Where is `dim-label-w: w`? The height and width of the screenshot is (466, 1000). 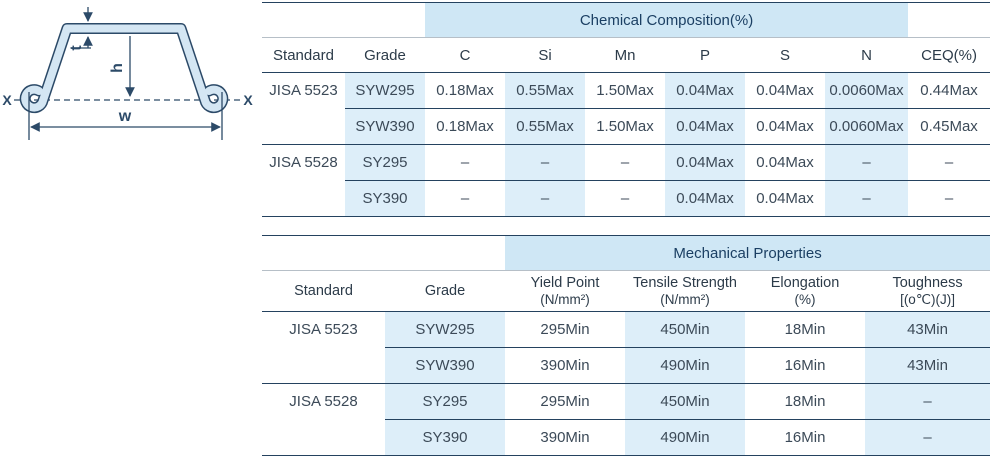 dim-label-w: w is located at coordinates (125, 116).